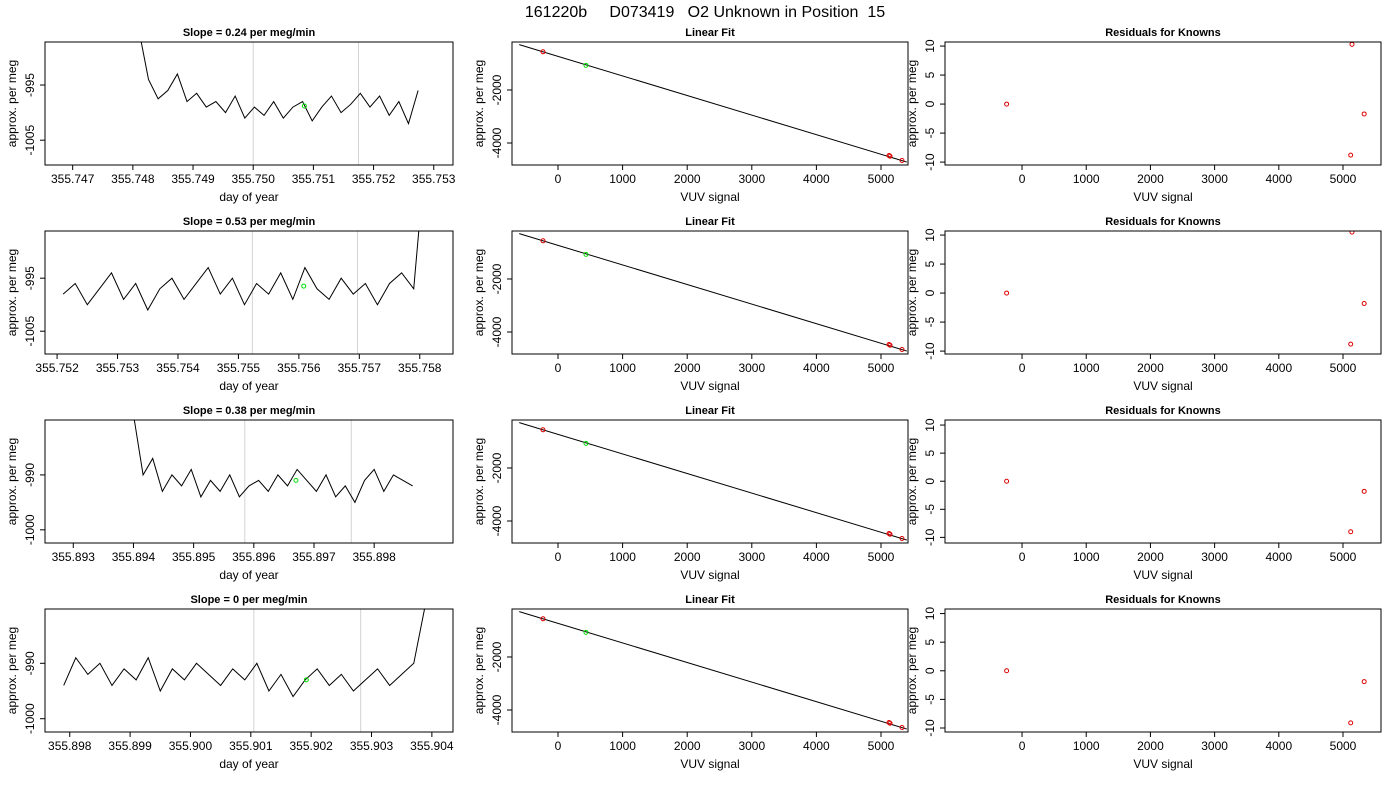 This screenshot has height=800, width=1400. Describe the element at coordinates (191, 746) in the screenshot. I see `x-tick-label: 355.900` at that location.